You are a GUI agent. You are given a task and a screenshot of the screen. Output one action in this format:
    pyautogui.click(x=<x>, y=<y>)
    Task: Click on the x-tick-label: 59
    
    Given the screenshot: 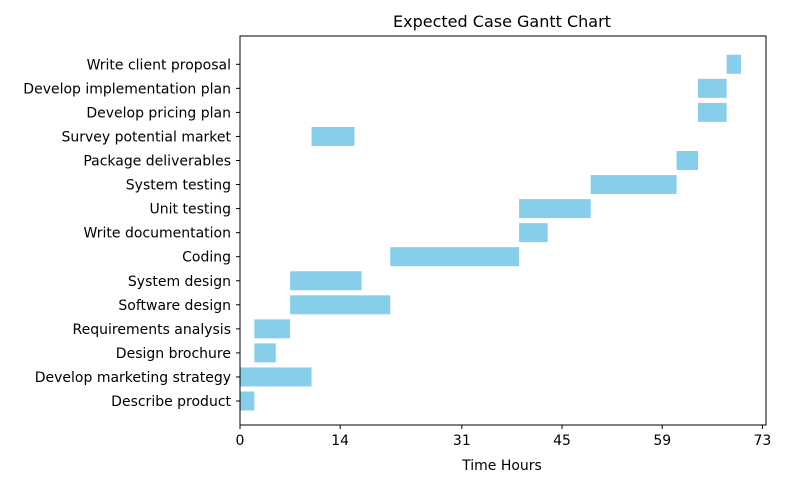 What is the action you would take?
    pyautogui.click(x=662, y=441)
    